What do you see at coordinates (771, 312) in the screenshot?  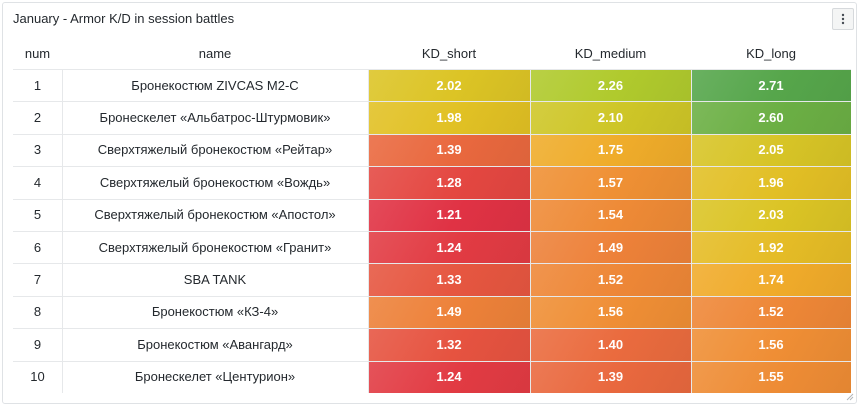 I see `cell-kd-long: 1.52` at bounding box center [771, 312].